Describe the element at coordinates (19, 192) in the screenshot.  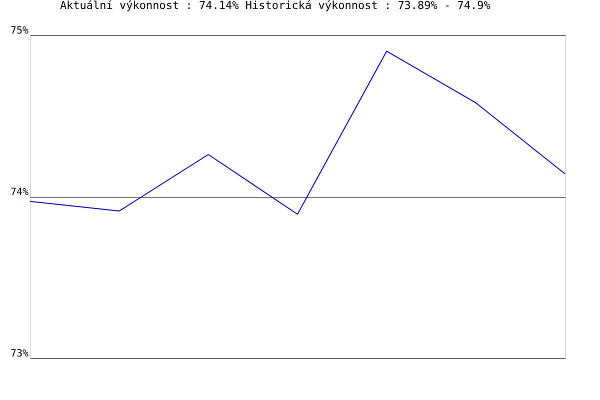
I see `y-tick-label: 74%` at that location.